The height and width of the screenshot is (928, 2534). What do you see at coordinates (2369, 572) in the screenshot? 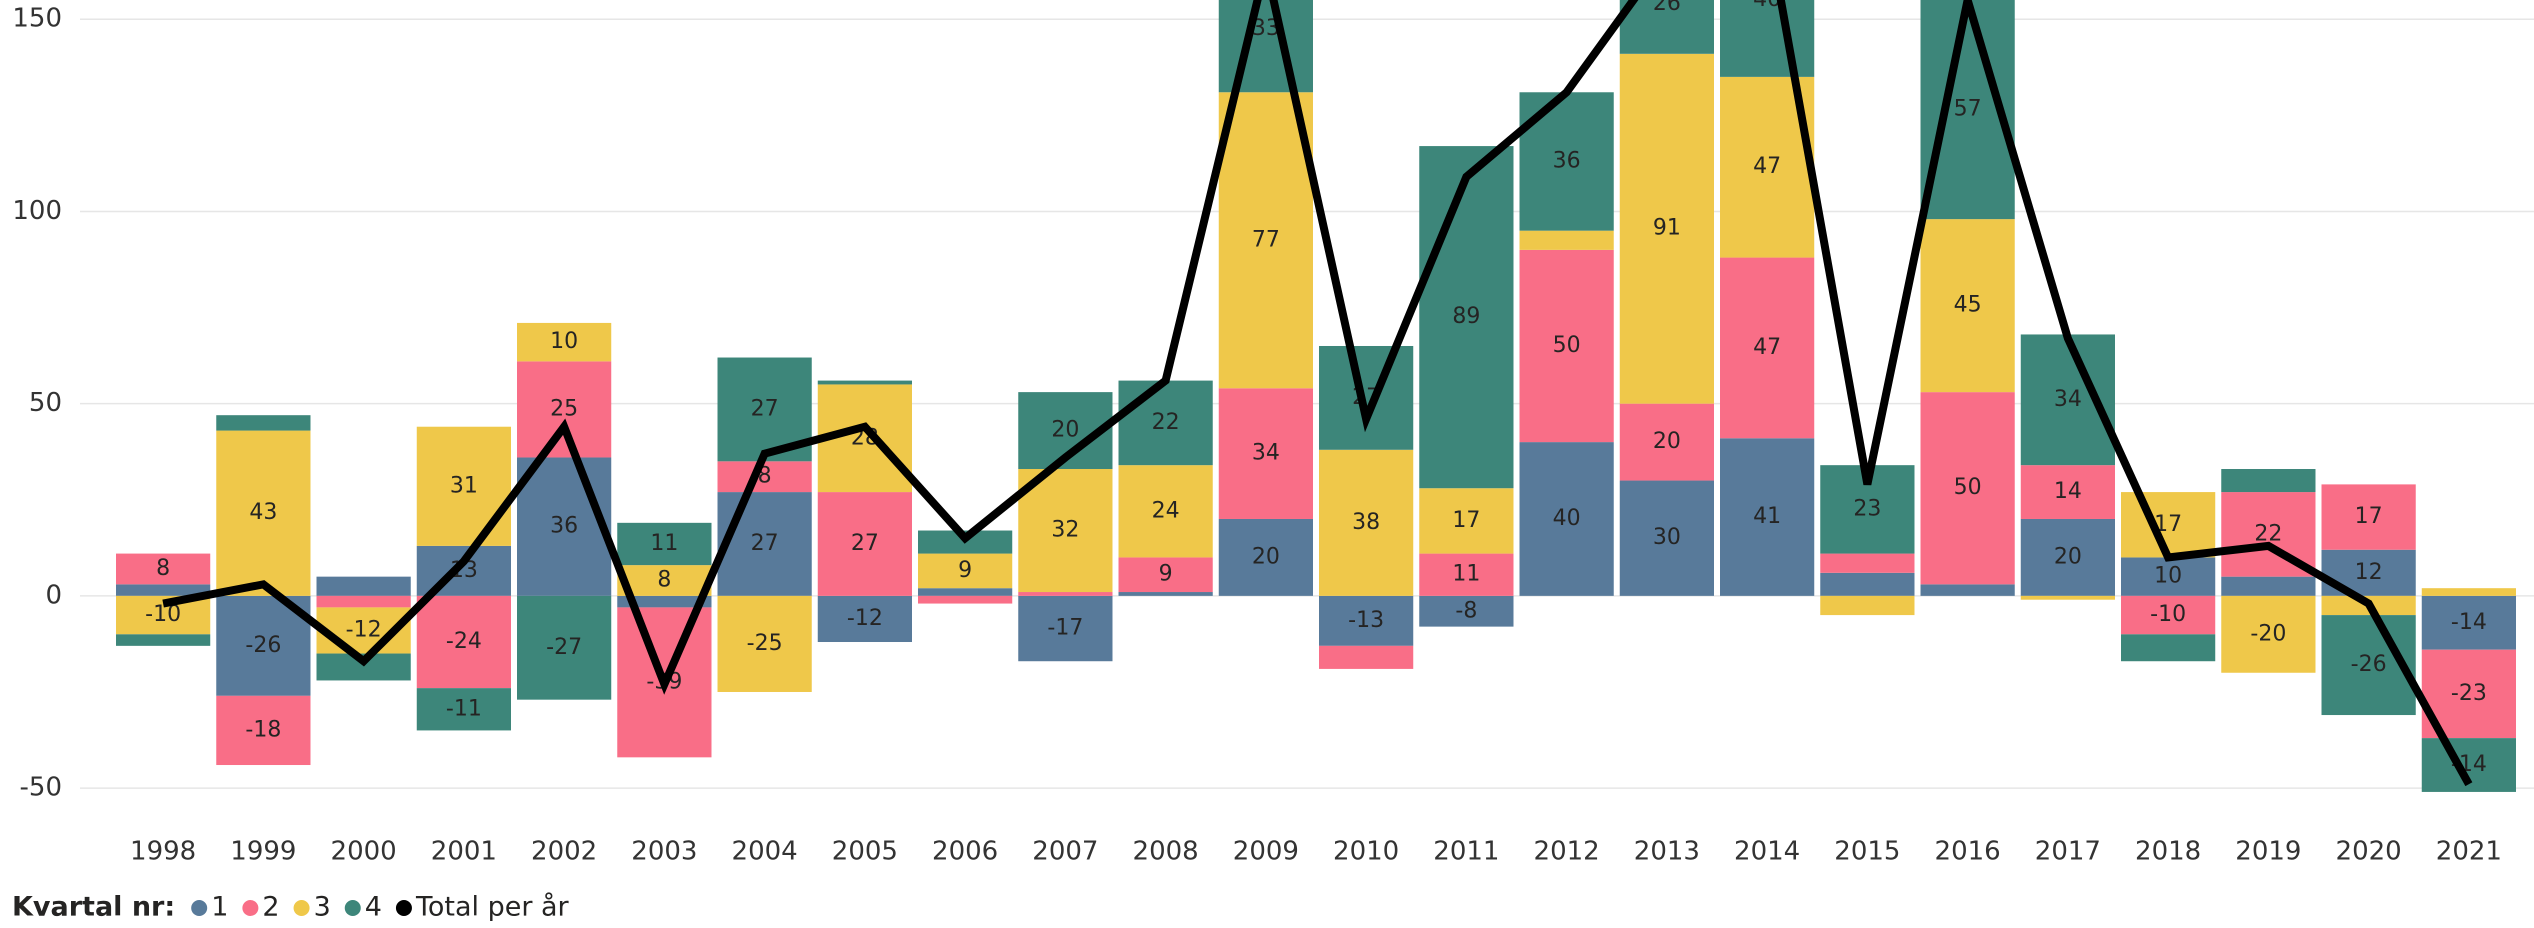
I see `data-label: 12` at bounding box center [2369, 572].